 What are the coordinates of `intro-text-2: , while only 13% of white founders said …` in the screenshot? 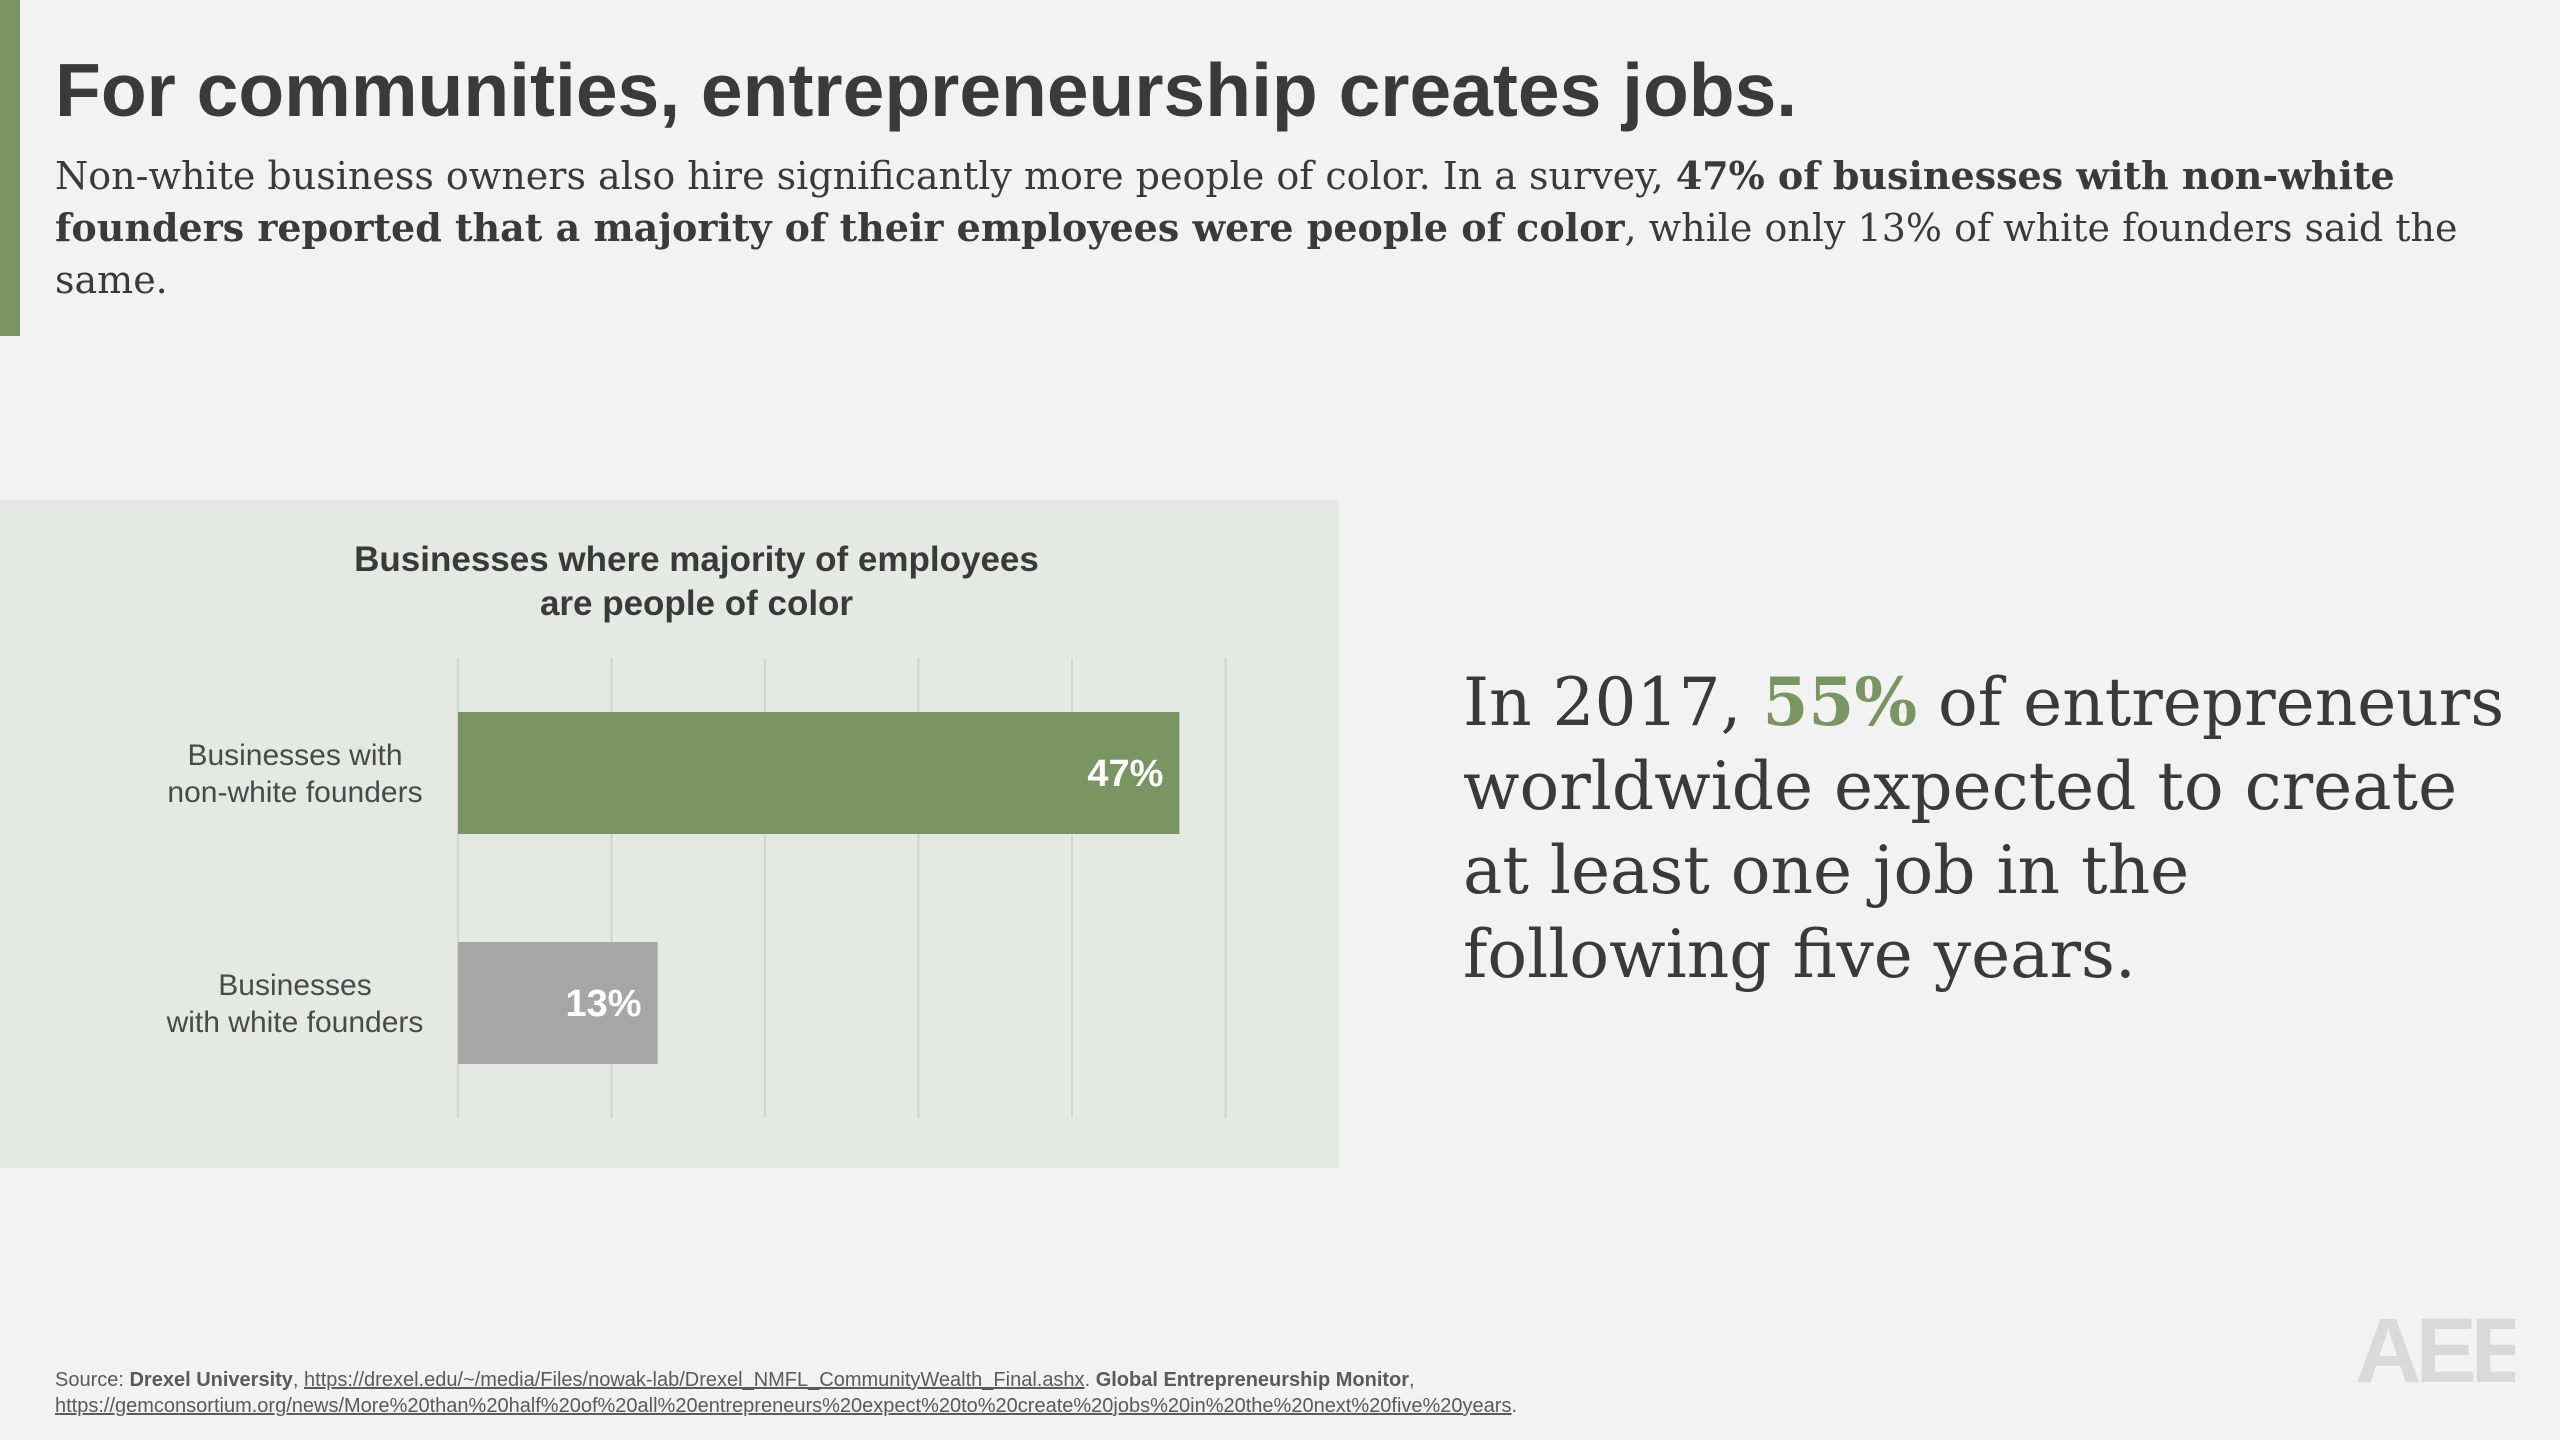 It's located at (1256, 254).